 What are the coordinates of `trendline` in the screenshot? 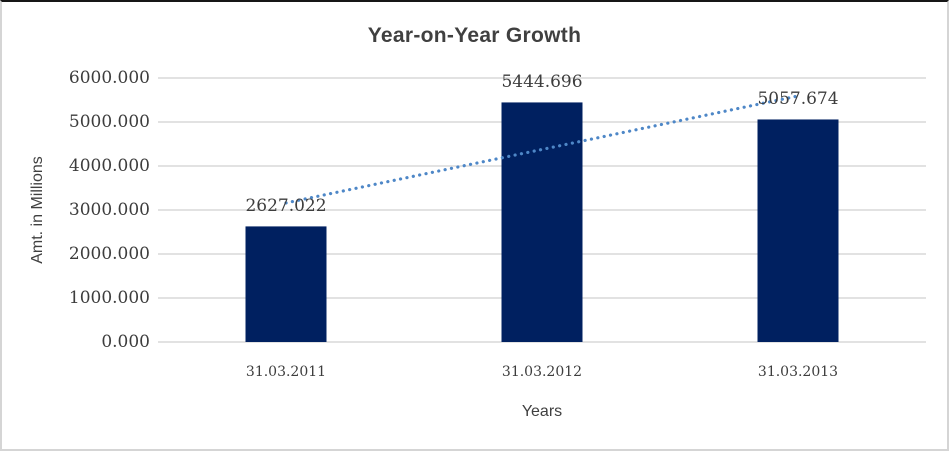 It's located at (542, 149).